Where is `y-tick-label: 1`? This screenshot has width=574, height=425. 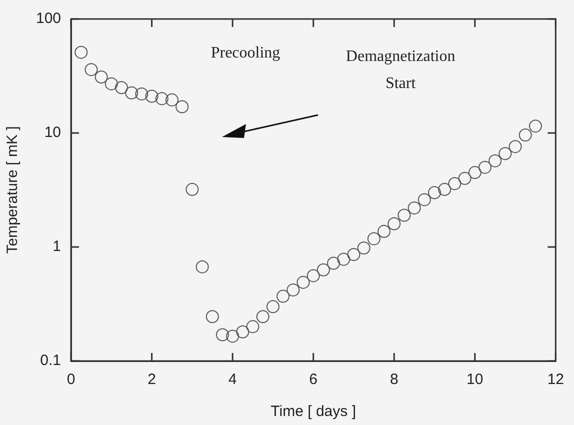 y-tick-label: 1 is located at coordinates (57, 247).